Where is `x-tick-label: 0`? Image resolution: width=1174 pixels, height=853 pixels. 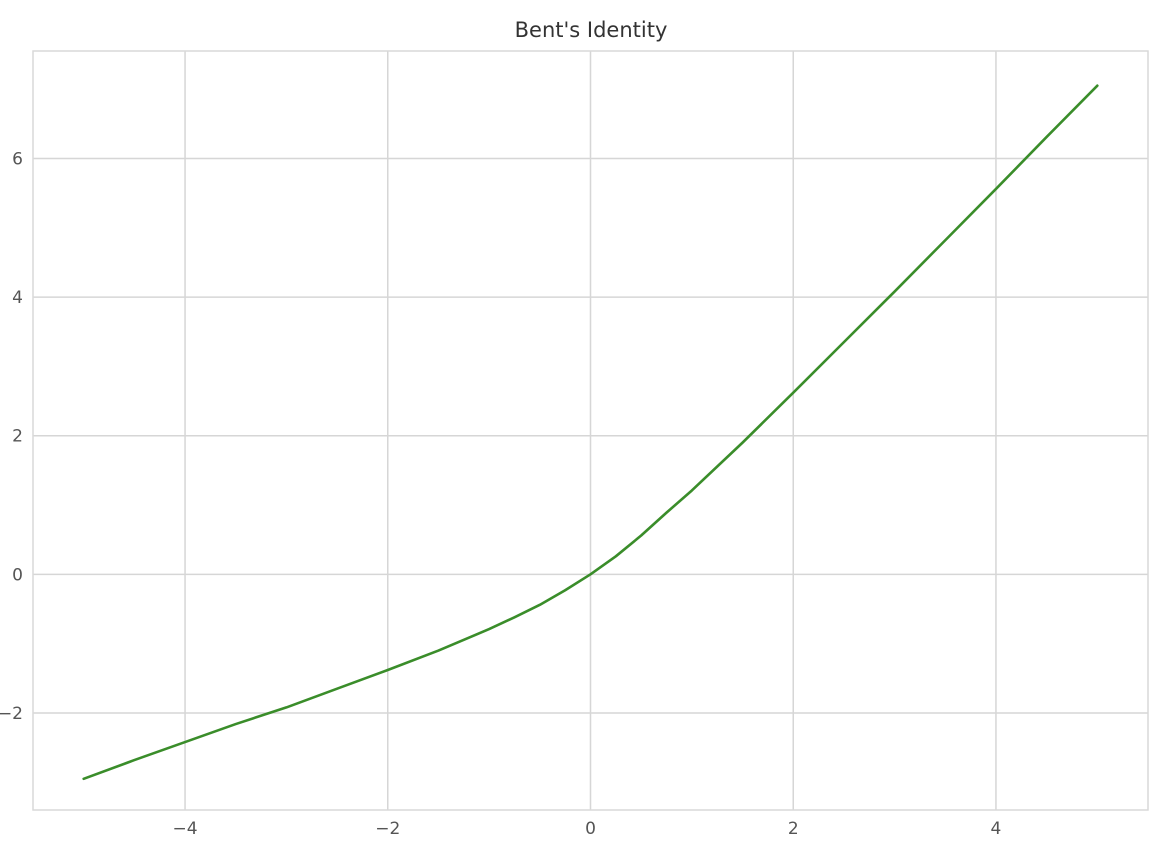
x-tick-label: 0 is located at coordinates (590, 829).